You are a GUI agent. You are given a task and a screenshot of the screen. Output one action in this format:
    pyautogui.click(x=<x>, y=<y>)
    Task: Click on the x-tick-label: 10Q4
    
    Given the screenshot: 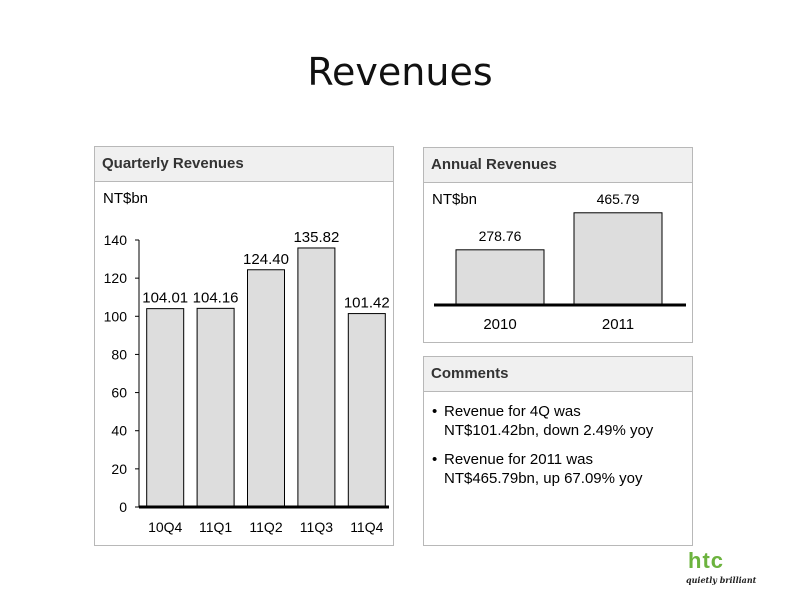 What is the action you would take?
    pyautogui.click(x=165, y=527)
    